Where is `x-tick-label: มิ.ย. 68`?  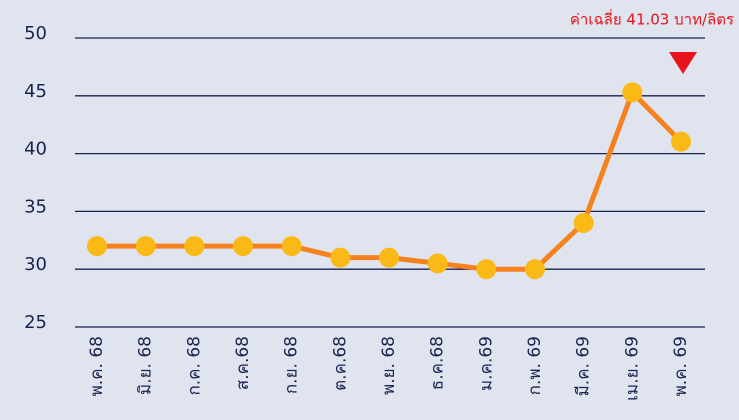
x-tick-label: มิ.ย. 68 is located at coordinates (146, 365).